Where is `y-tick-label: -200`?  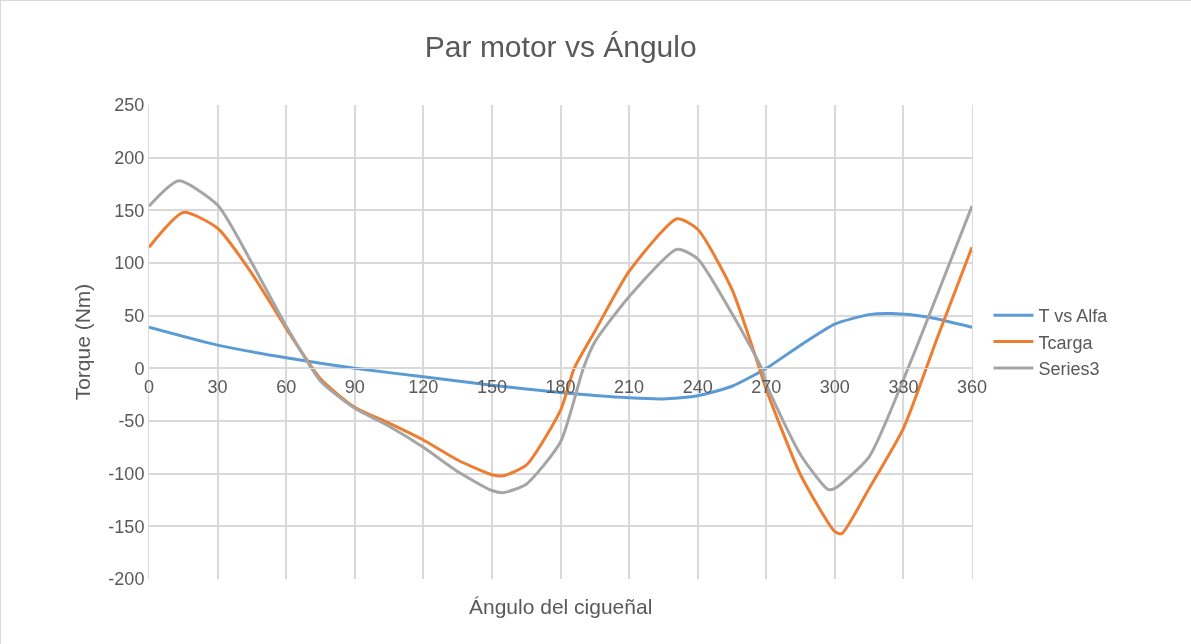 y-tick-label: -200 is located at coordinates (126, 579).